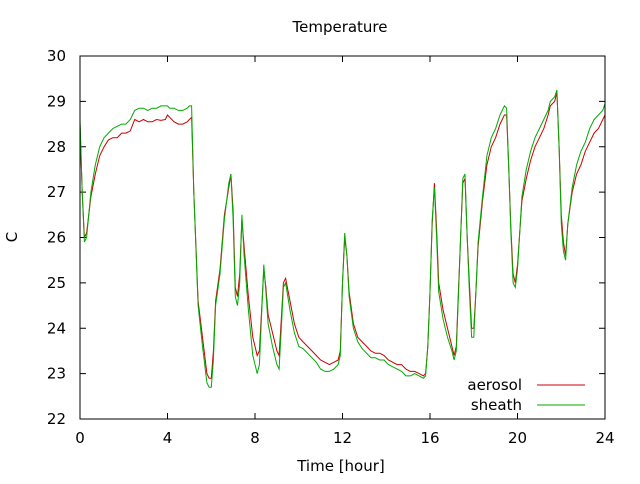  I want to click on y-tick-label: 23, so click(56, 374).